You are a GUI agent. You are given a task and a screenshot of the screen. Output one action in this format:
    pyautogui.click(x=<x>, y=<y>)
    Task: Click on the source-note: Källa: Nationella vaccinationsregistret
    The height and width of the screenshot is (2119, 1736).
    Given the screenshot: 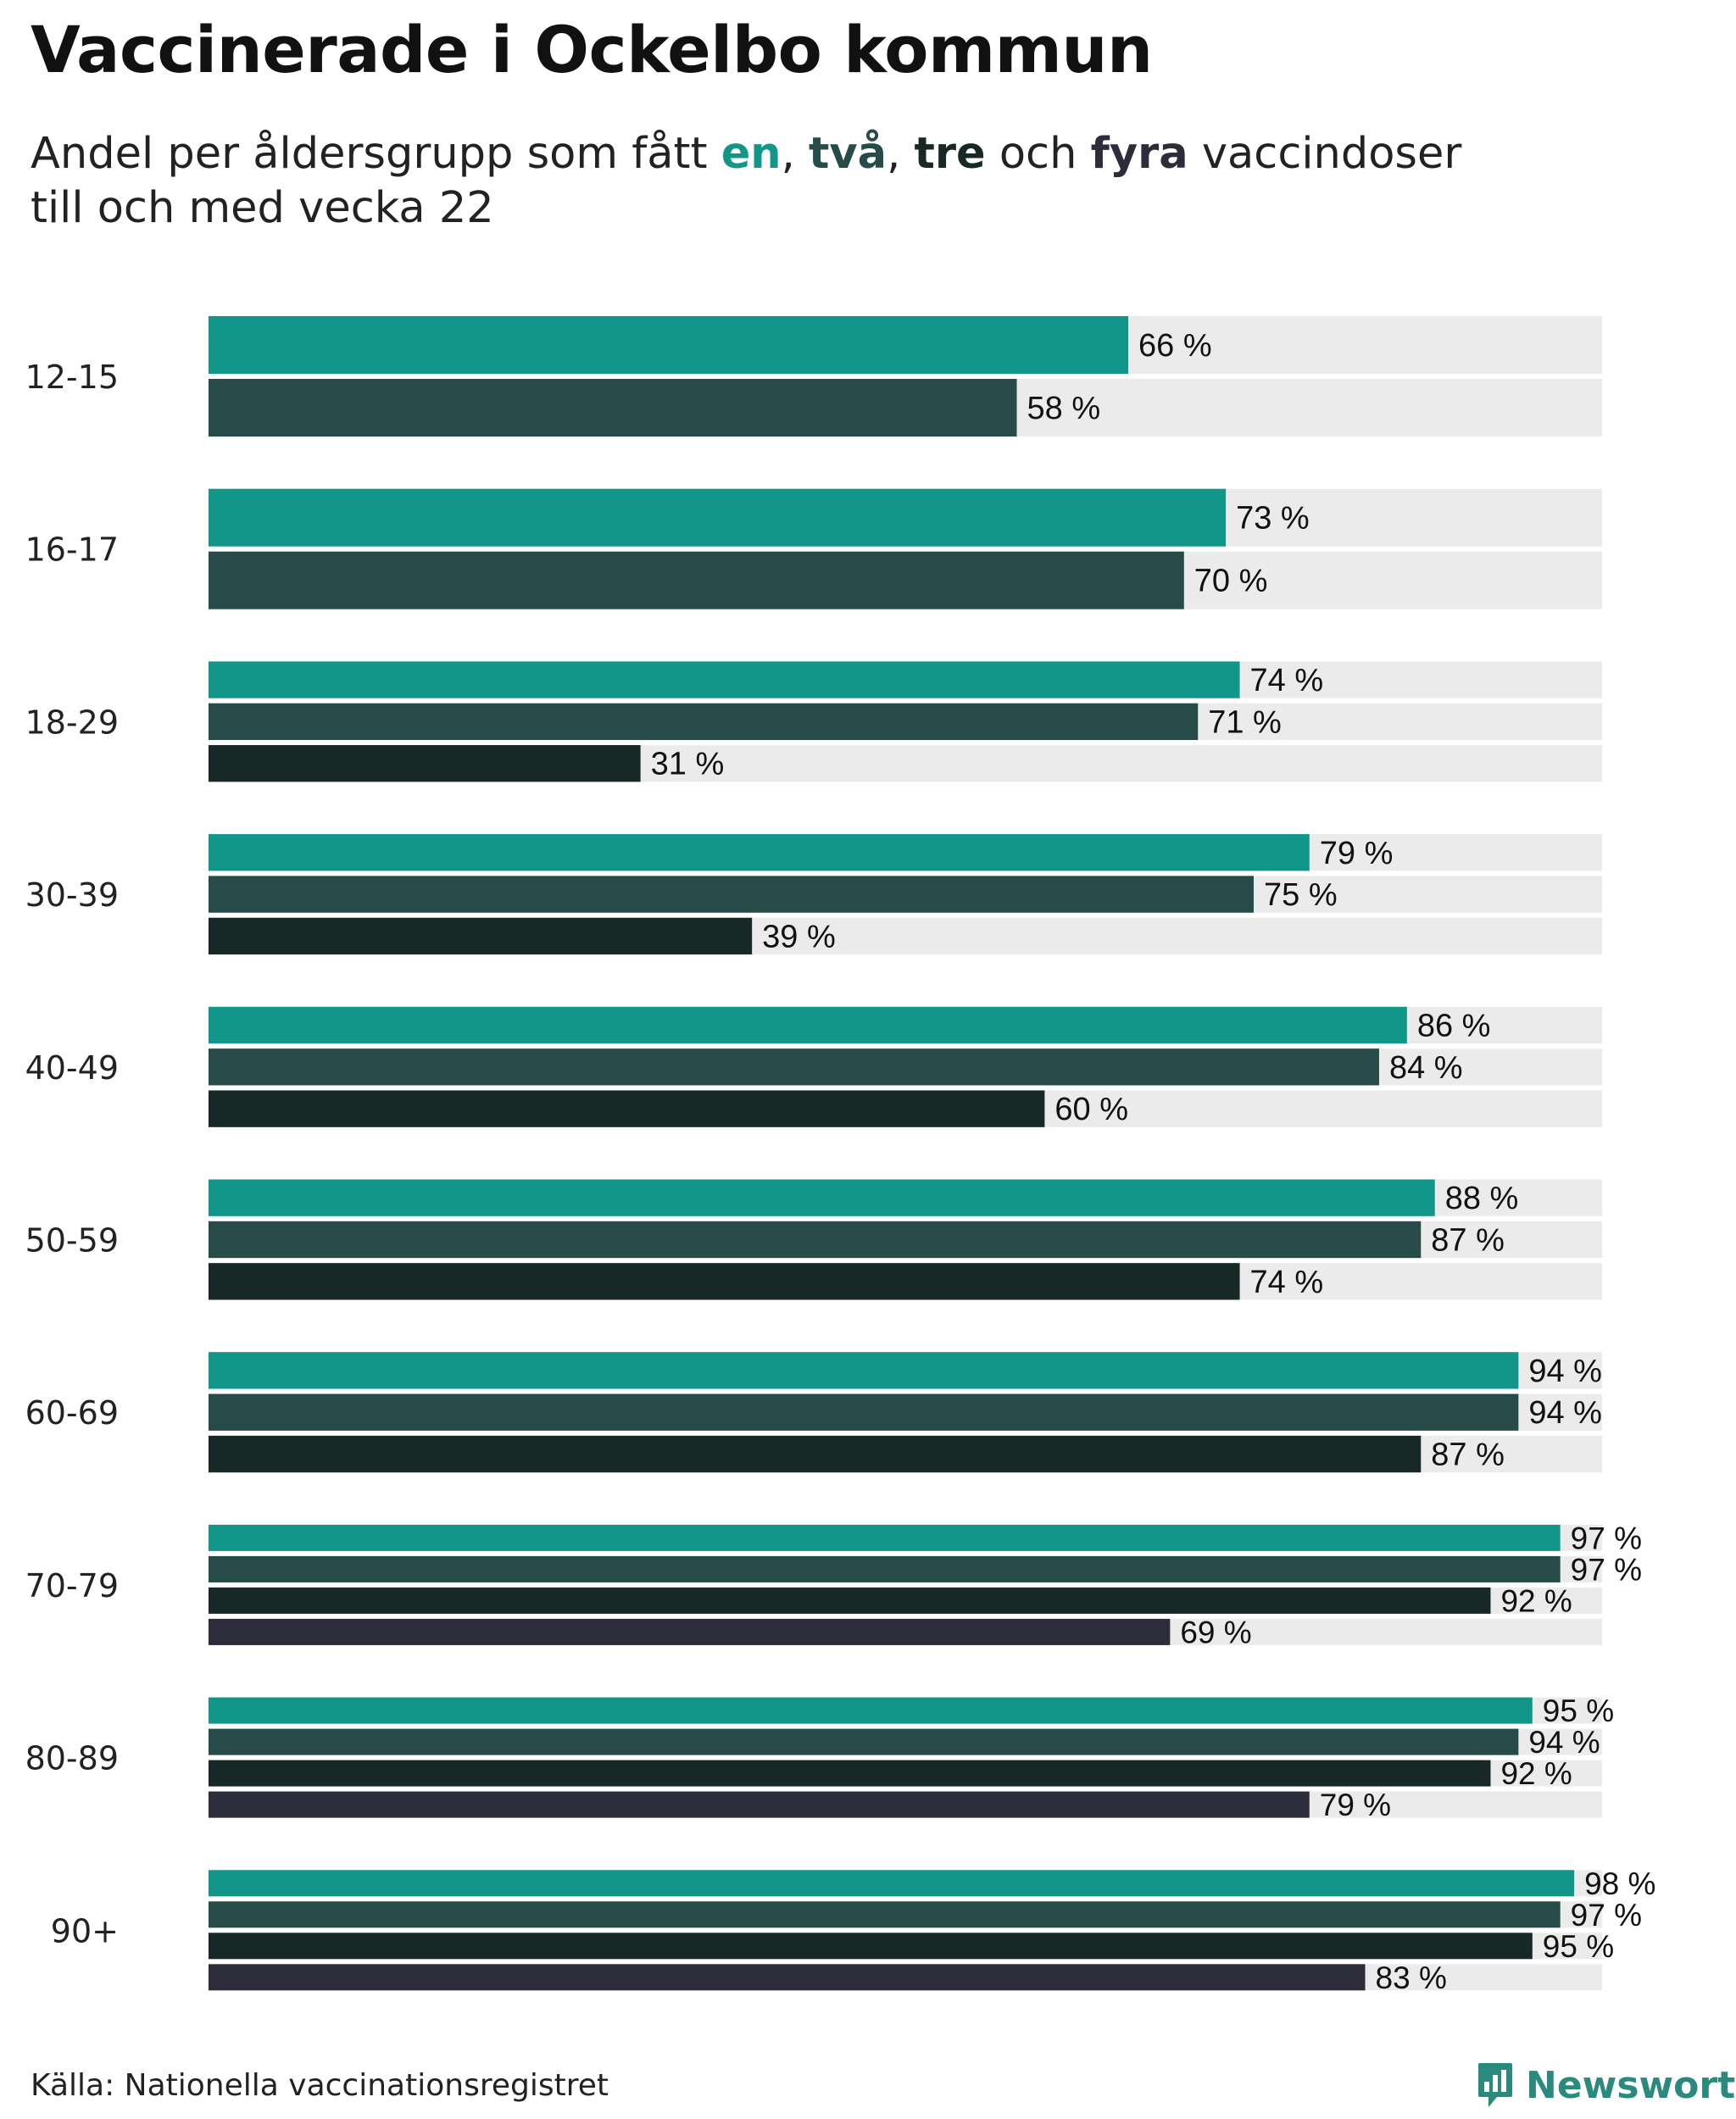 What is the action you would take?
    pyautogui.click(x=320, y=2085)
    